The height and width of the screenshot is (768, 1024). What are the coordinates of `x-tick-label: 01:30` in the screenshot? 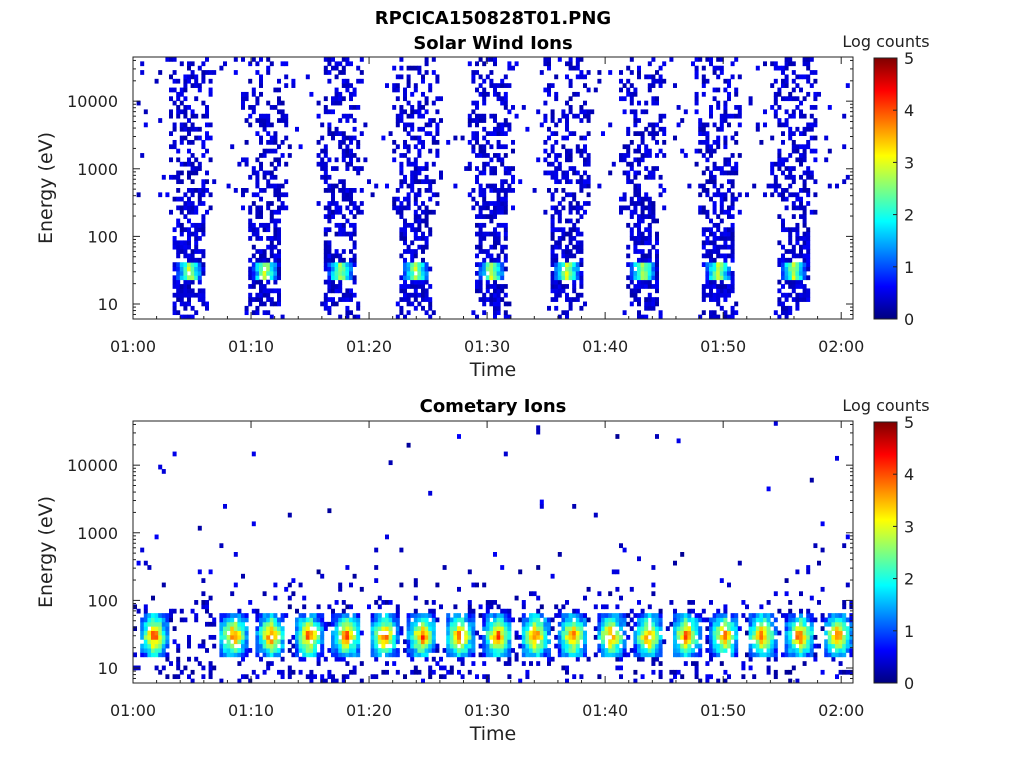 It's located at (487, 710).